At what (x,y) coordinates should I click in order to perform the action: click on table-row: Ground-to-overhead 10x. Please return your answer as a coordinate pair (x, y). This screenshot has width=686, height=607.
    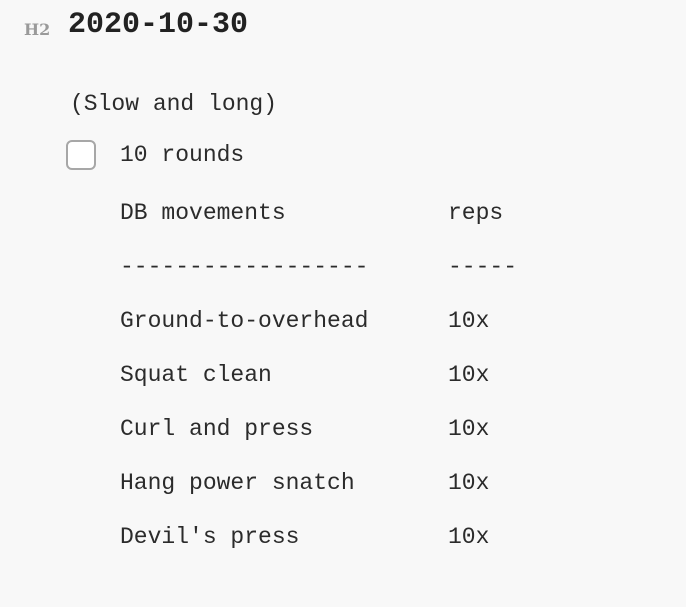
    Looking at the image, I should click on (304, 321).